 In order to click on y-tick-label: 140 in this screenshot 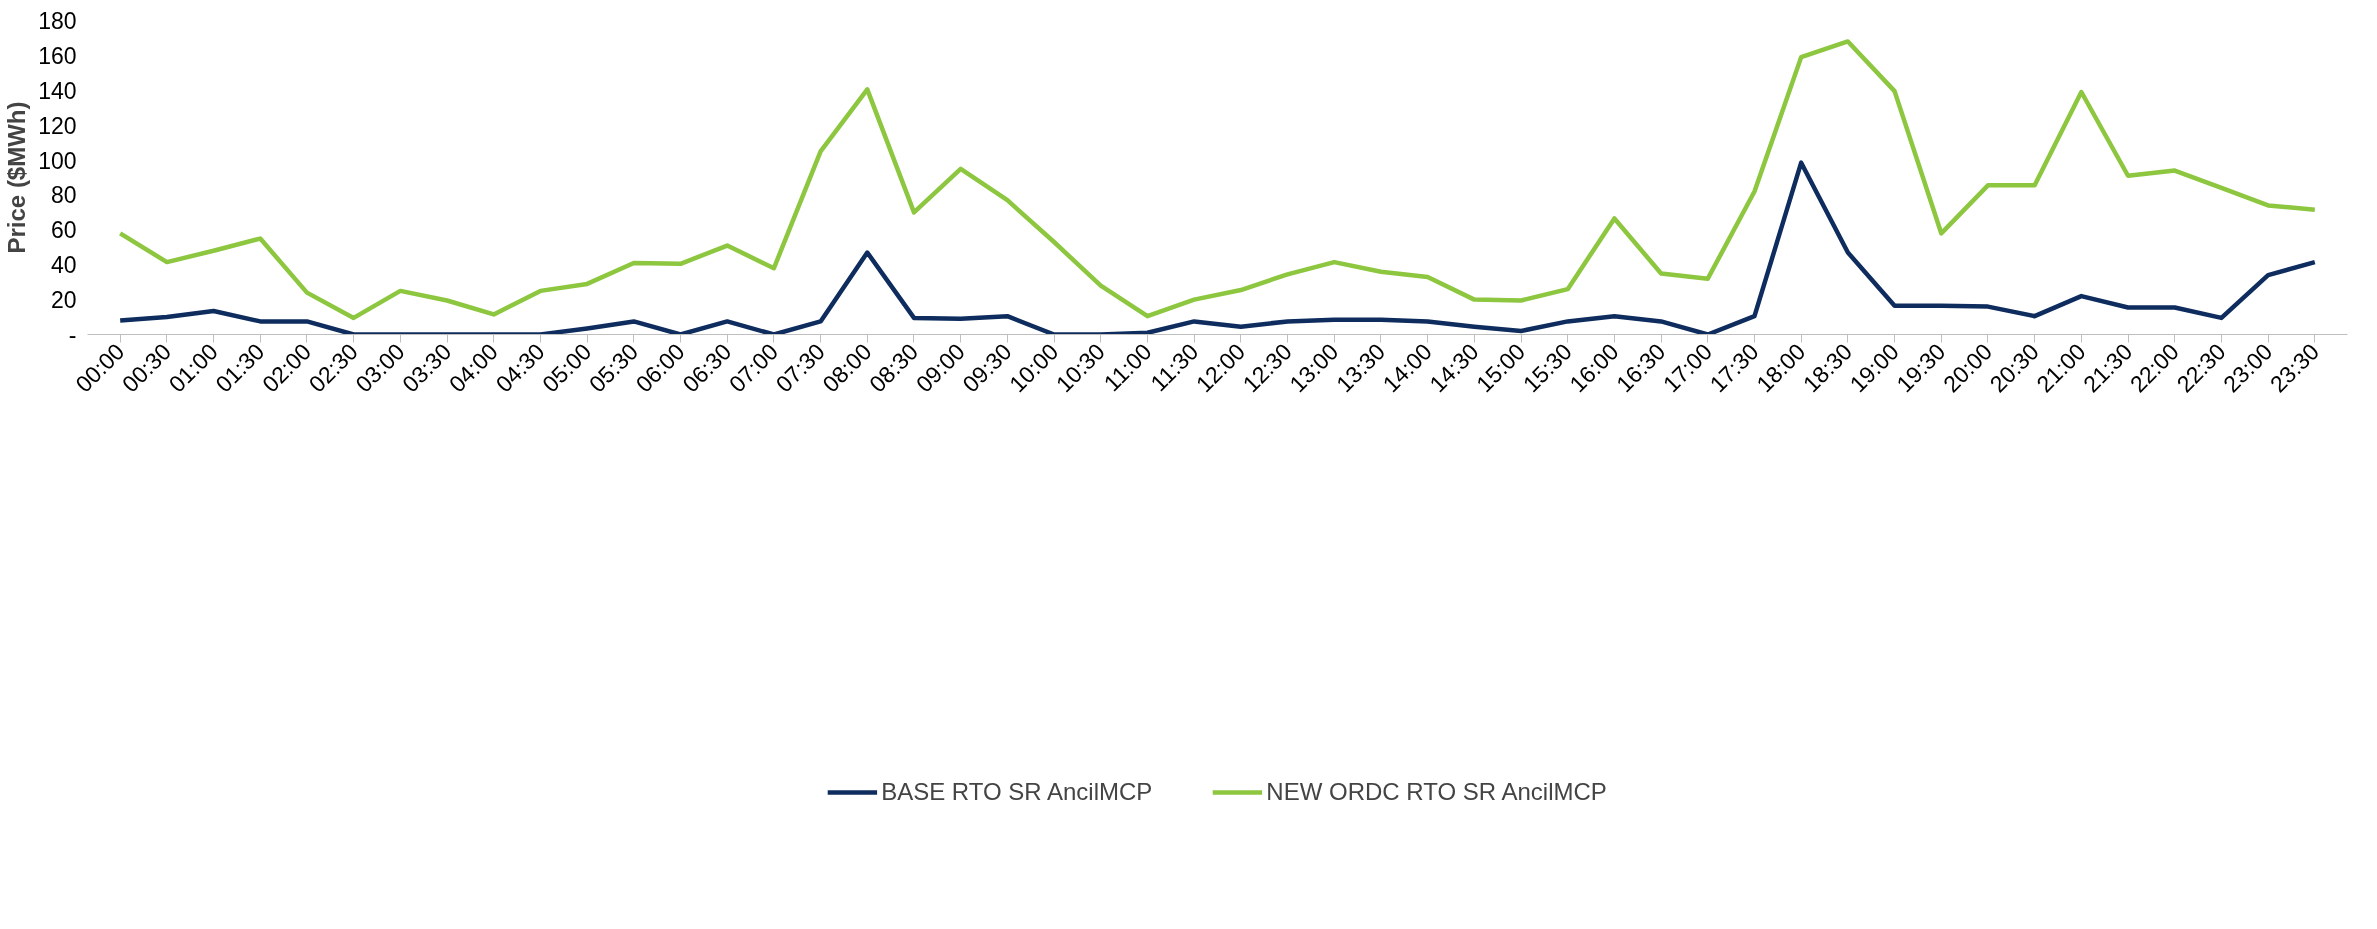, I will do `click(57, 90)`.